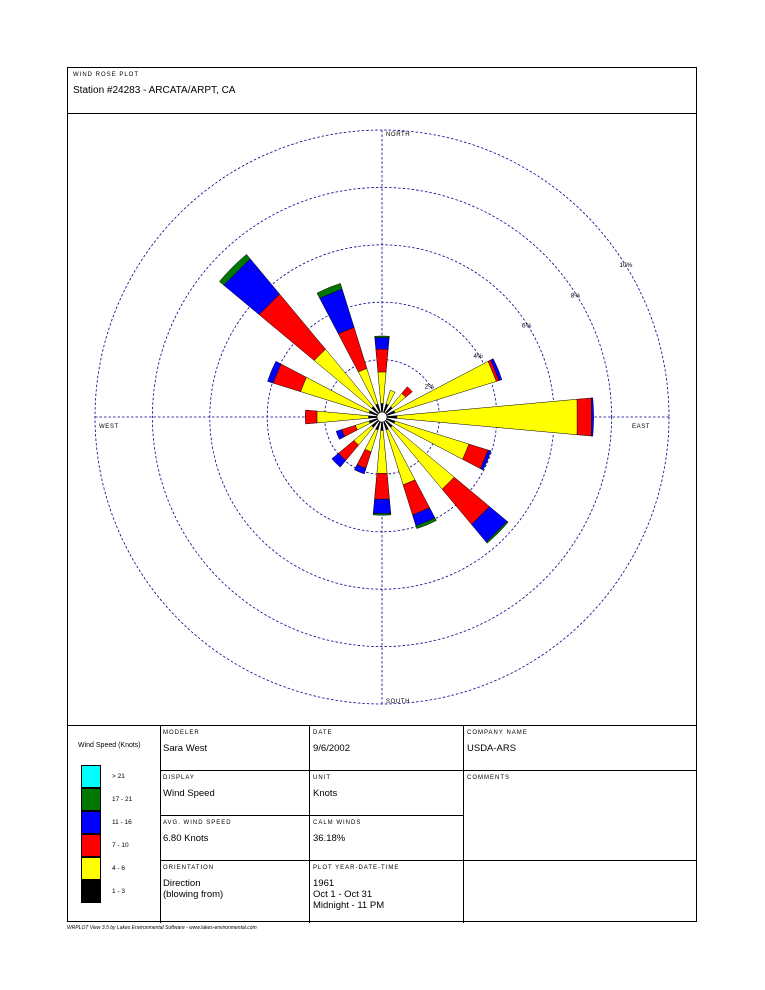 The height and width of the screenshot is (990, 765). Describe the element at coordinates (386, 838) in the screenshot. I see `calm-winds-cell: CALM WINDS 36.18%` at that location.